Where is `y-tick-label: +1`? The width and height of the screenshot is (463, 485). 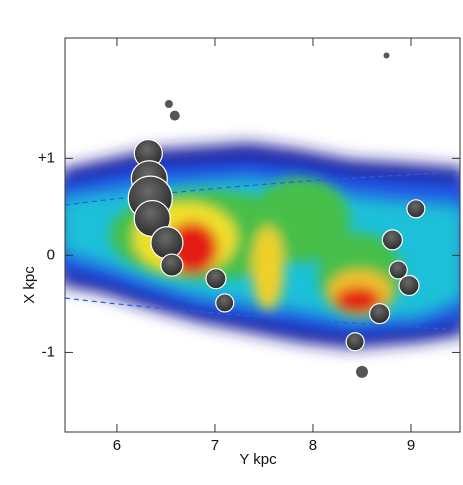
y-tick-label: +1 is located at coordinates (46, 157).